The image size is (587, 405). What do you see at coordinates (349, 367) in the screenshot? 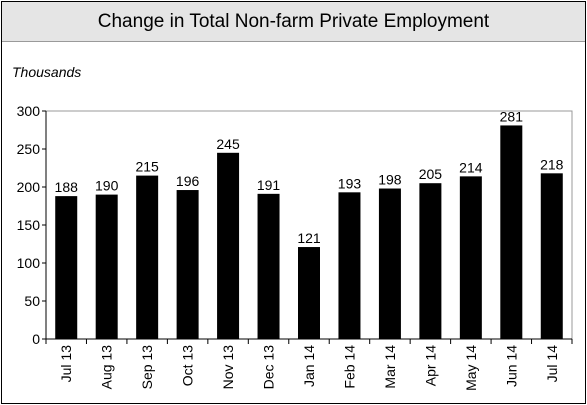
I see `x-tick-label: Feb 14` at bounding box center [349, 367].